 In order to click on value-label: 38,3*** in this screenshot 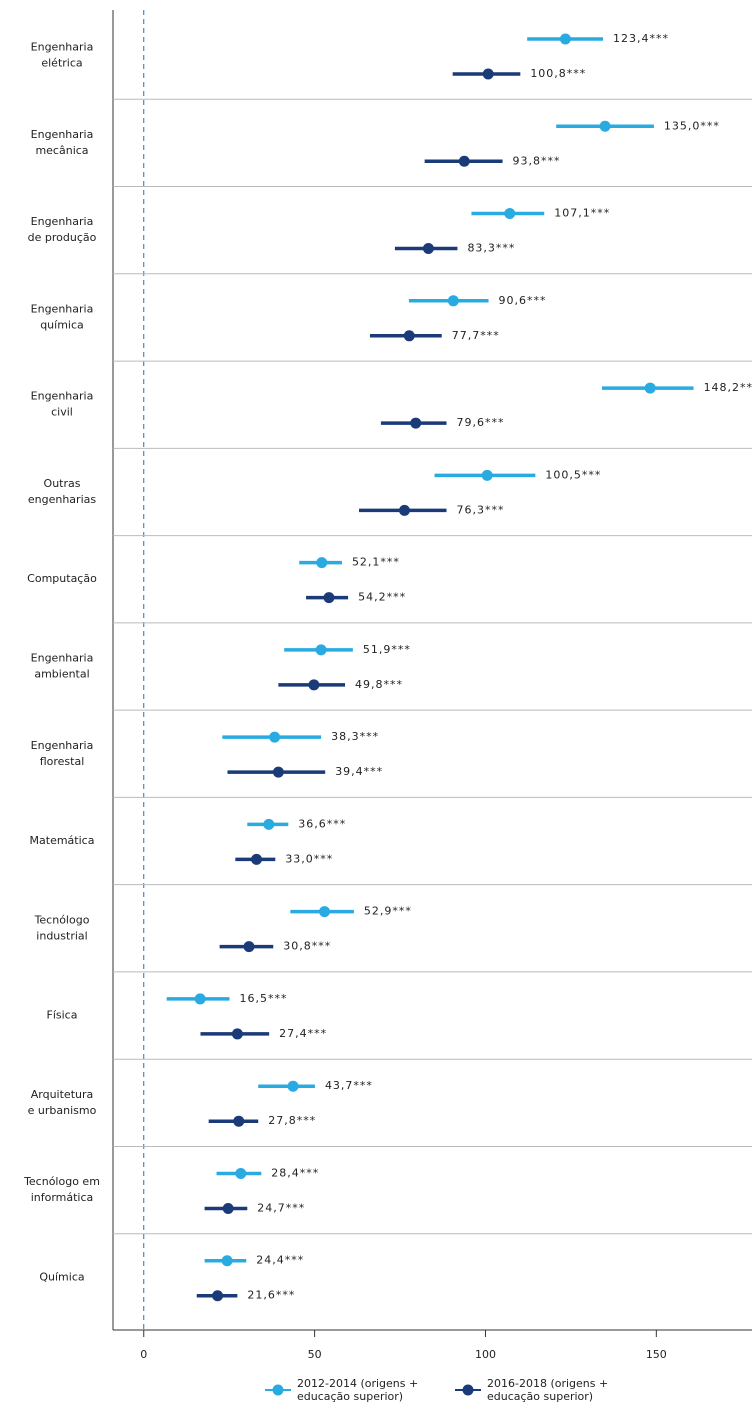, I will do `click(355, 736)`.